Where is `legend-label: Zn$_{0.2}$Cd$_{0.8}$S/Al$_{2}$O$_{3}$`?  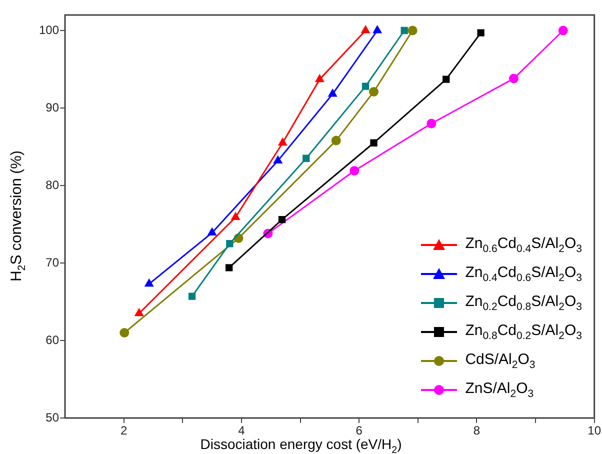 legend-label: Zn$_{0.2}$Cd$_{0.8}$S/Al$_{2}$O$_{3}$ is located at coordinates (523, 302).